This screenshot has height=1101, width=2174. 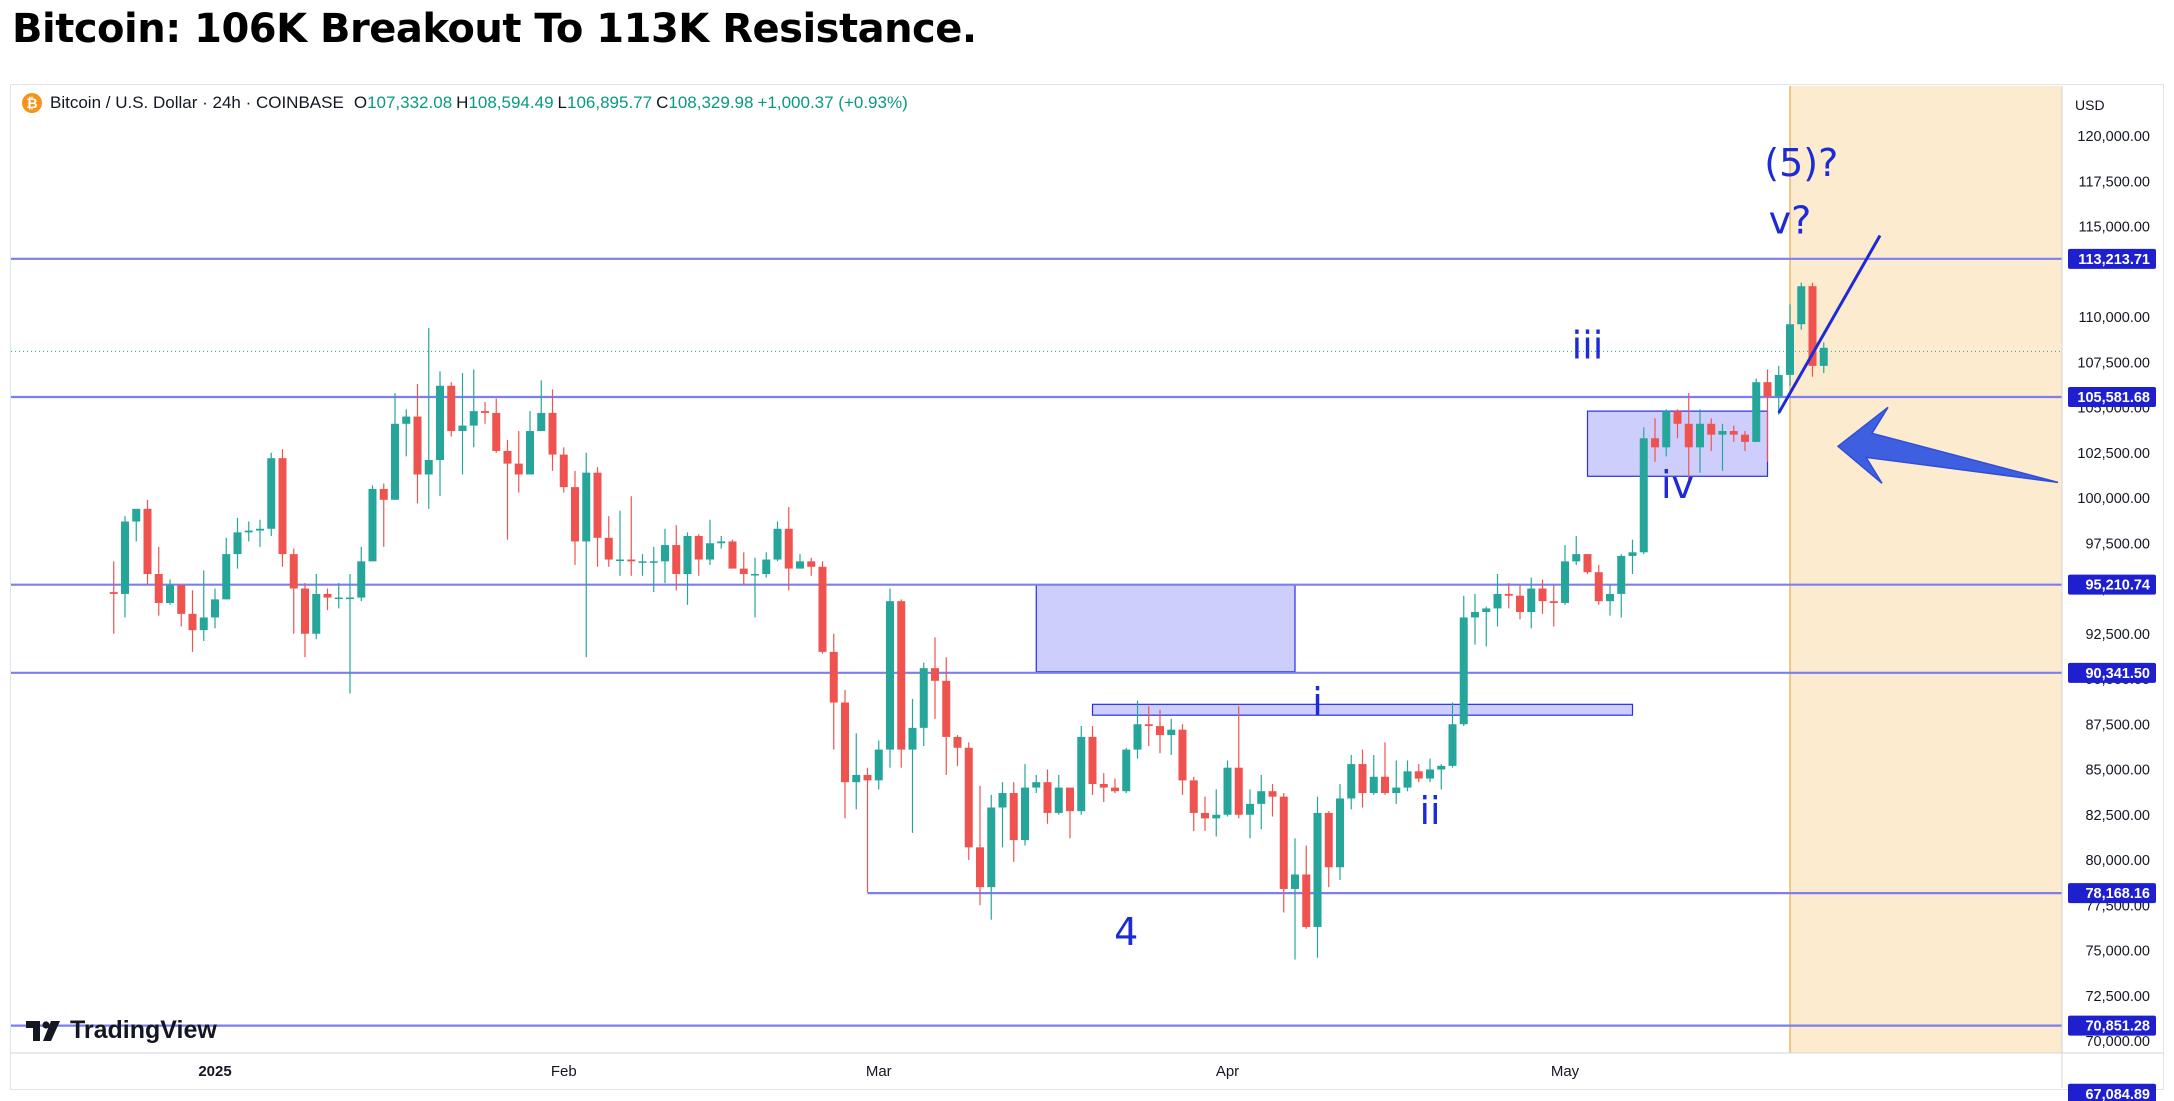 What do you see at coordinates (2117, 816) in the screenshot?
I see `price-tick-label: 82,500.00` at bounding box center [2117, 816].